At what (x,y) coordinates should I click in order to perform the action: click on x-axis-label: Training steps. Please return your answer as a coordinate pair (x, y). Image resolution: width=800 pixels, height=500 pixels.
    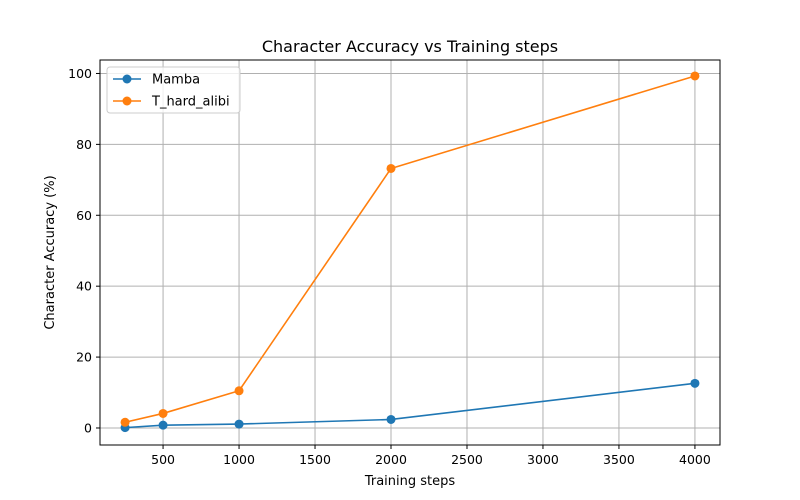
    Looking at the image, I should click on (410, 481).